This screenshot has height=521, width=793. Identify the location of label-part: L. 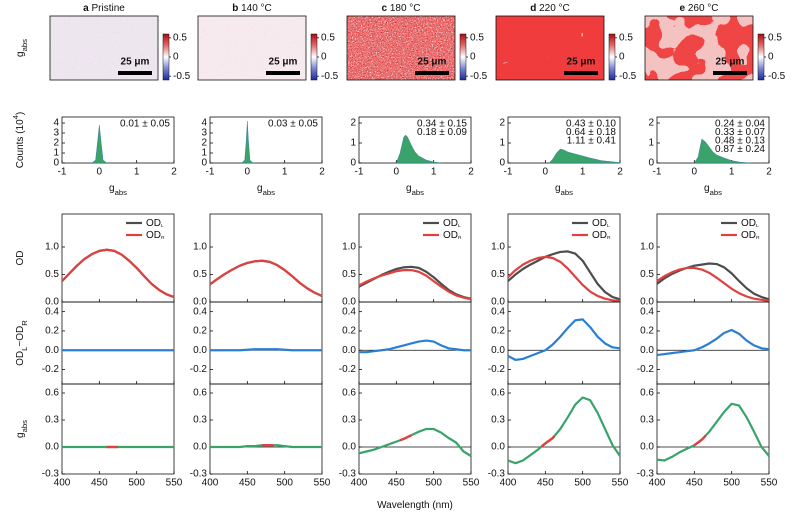
(459, 226).